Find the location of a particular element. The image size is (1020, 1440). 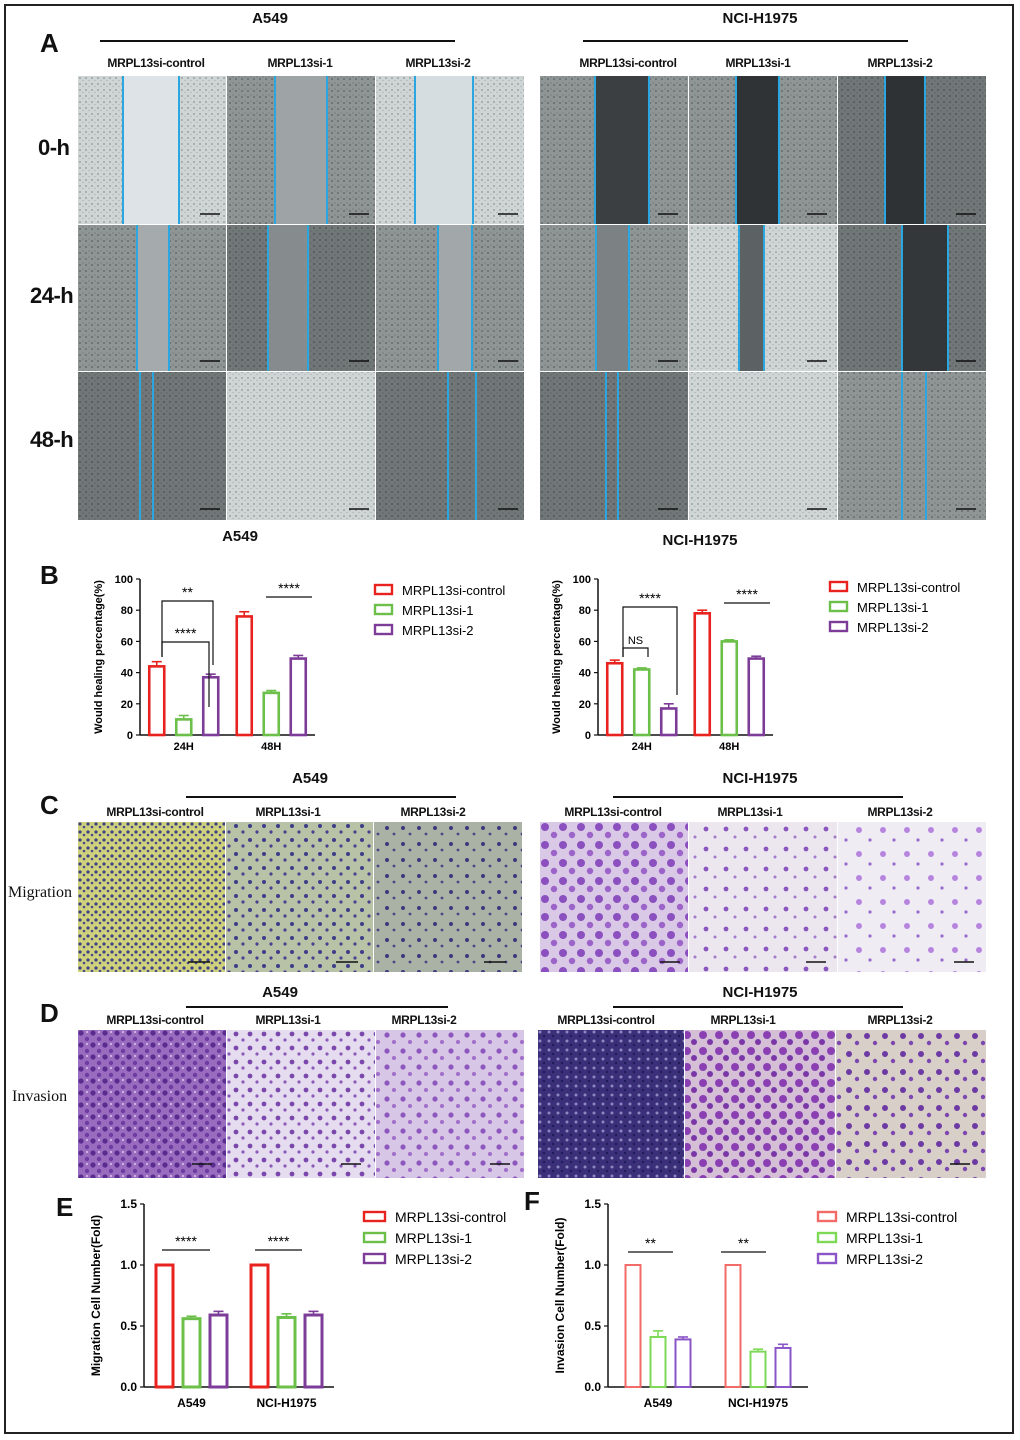

sig-f-a549-label: ** is located at coordinates (650, 1243).